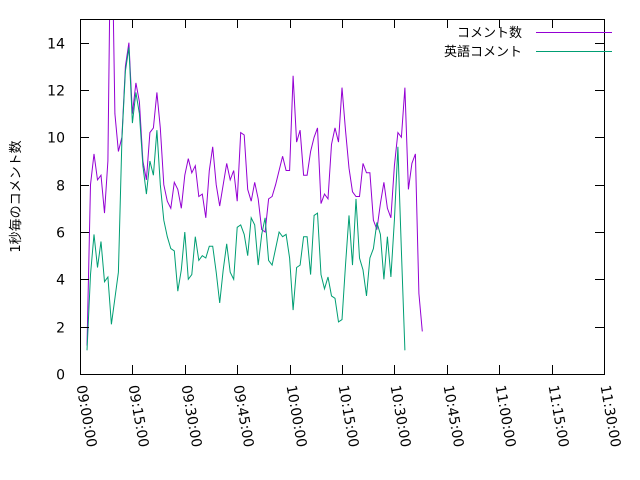 The image size is (640, 480). What do you see at coordinates (243, 416) in the screenshot?
I see `x-tick-label: 09:45:00` at bounding box center [243, 416].